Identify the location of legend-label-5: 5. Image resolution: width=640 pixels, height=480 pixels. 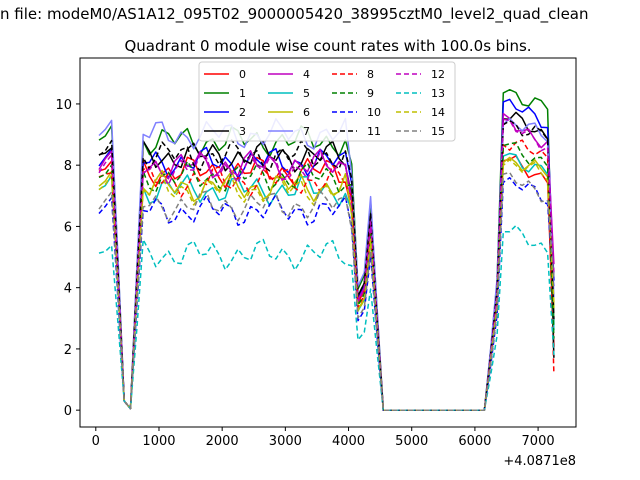
(306, 93).